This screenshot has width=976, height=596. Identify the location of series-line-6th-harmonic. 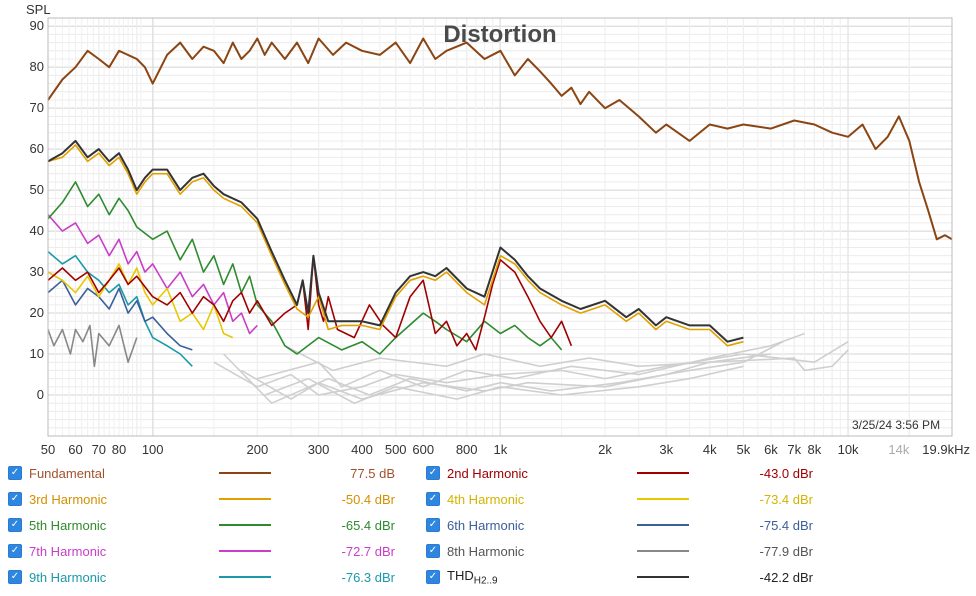
(120, 315).